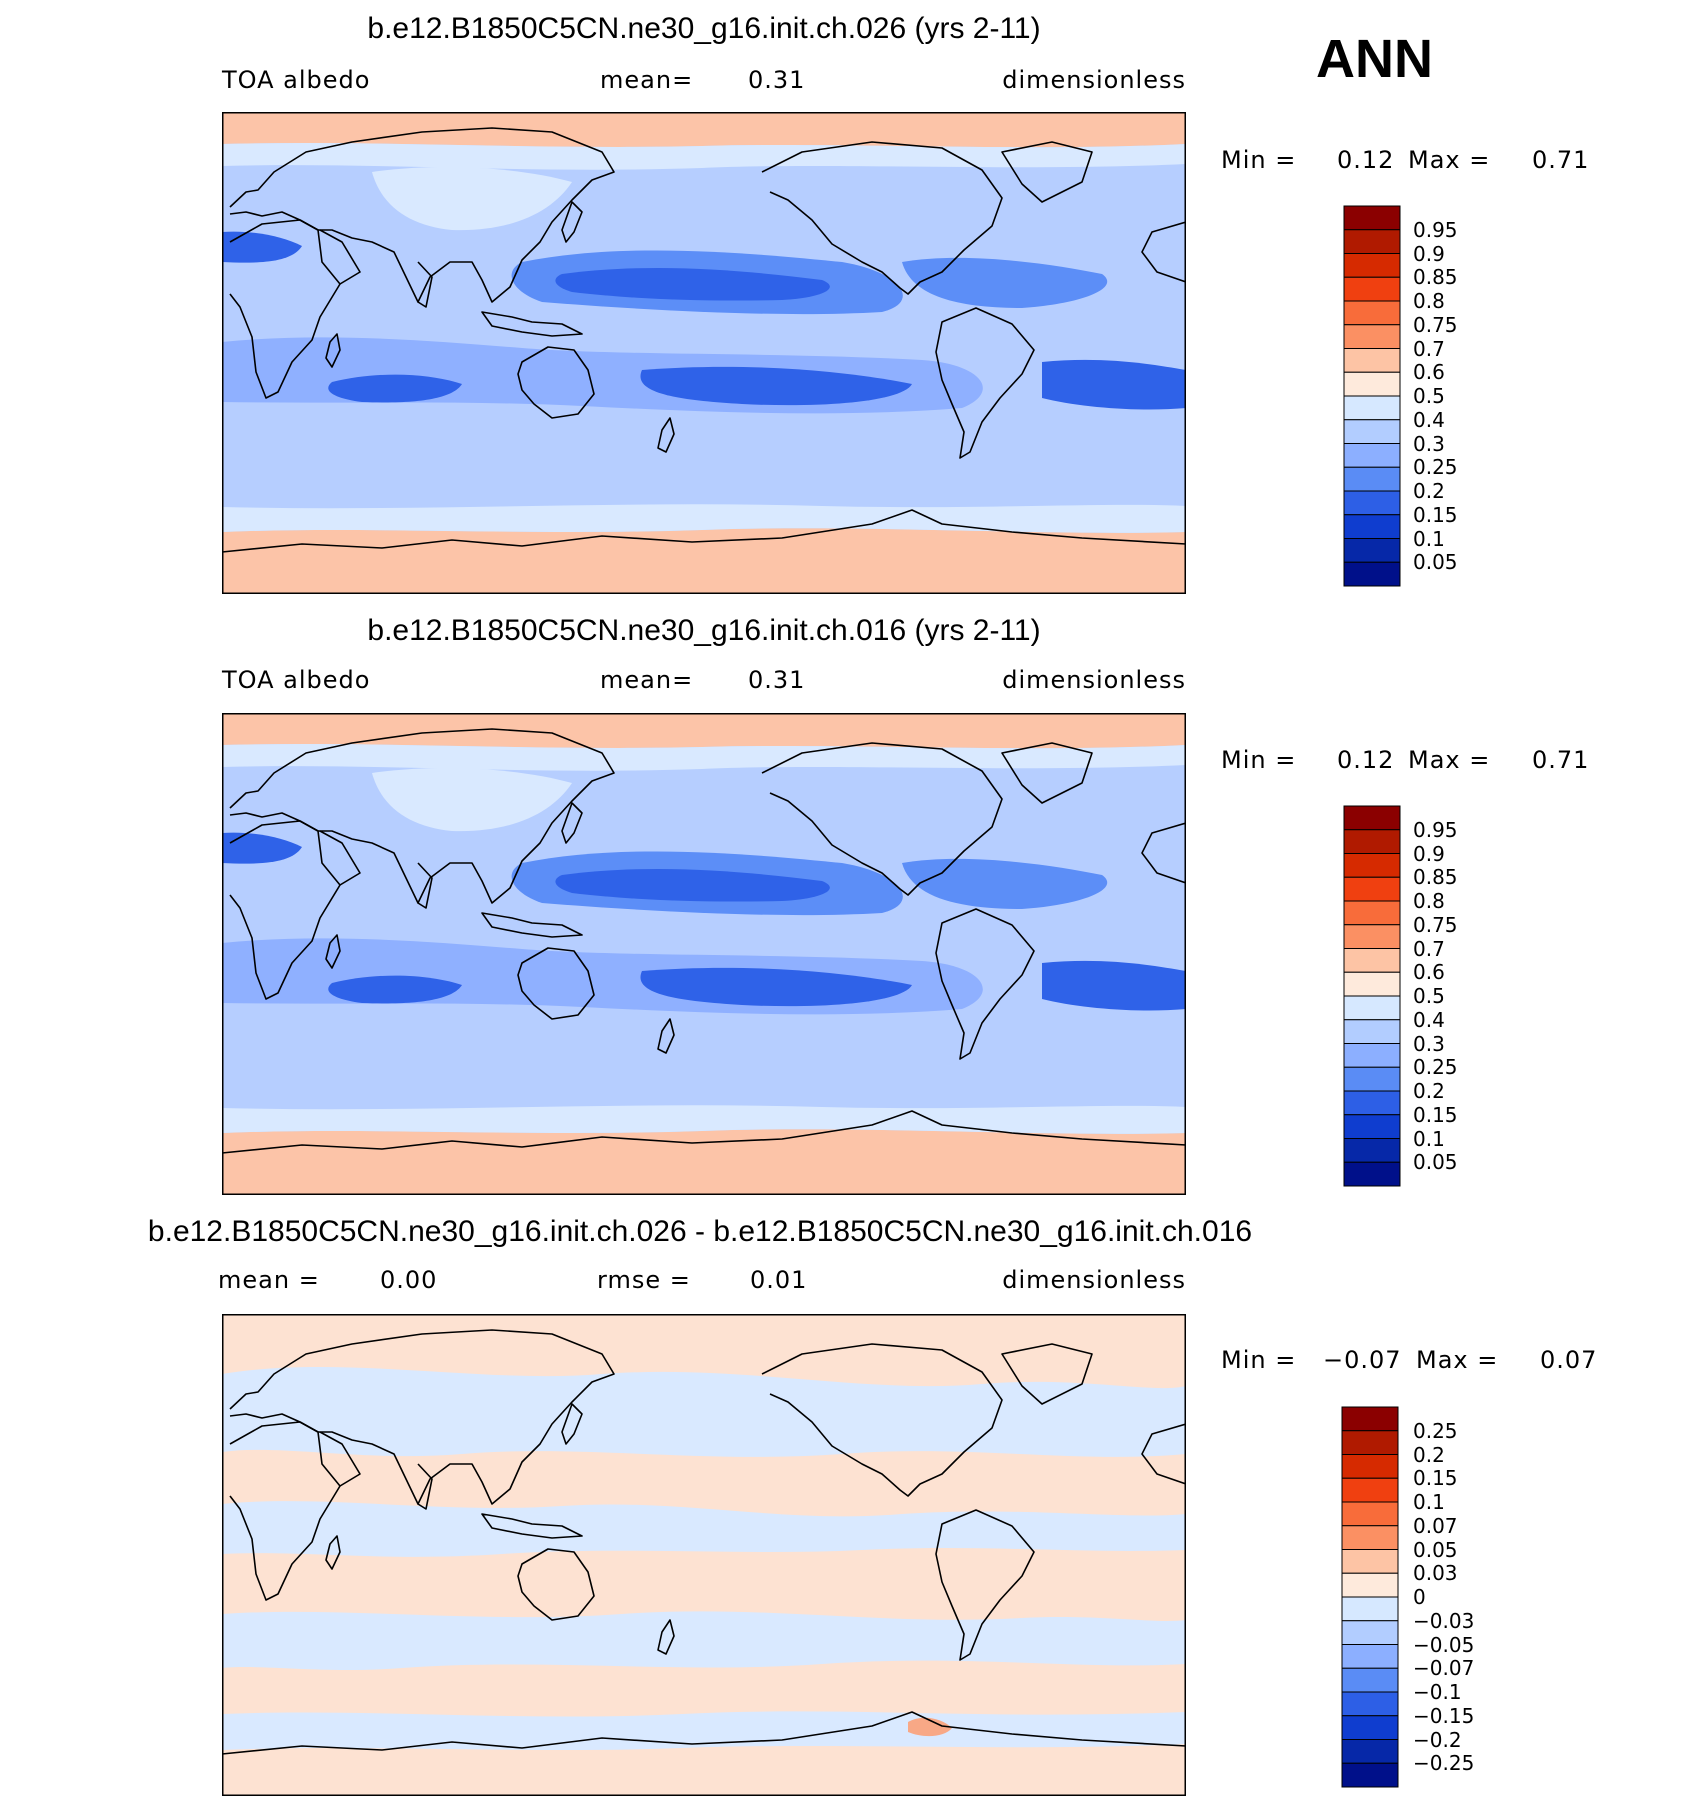  I want to click on north-pacific-deep-band, so click(692, 284).